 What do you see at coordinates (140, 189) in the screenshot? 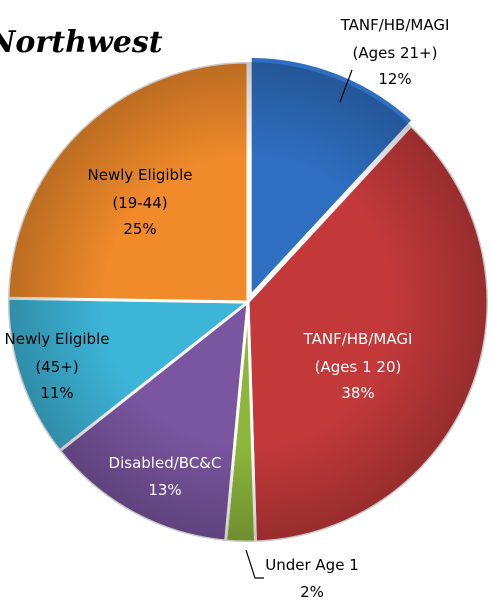
I see `slice-label: Newly Eligible (19-44)` at bounding box center [140, 189].